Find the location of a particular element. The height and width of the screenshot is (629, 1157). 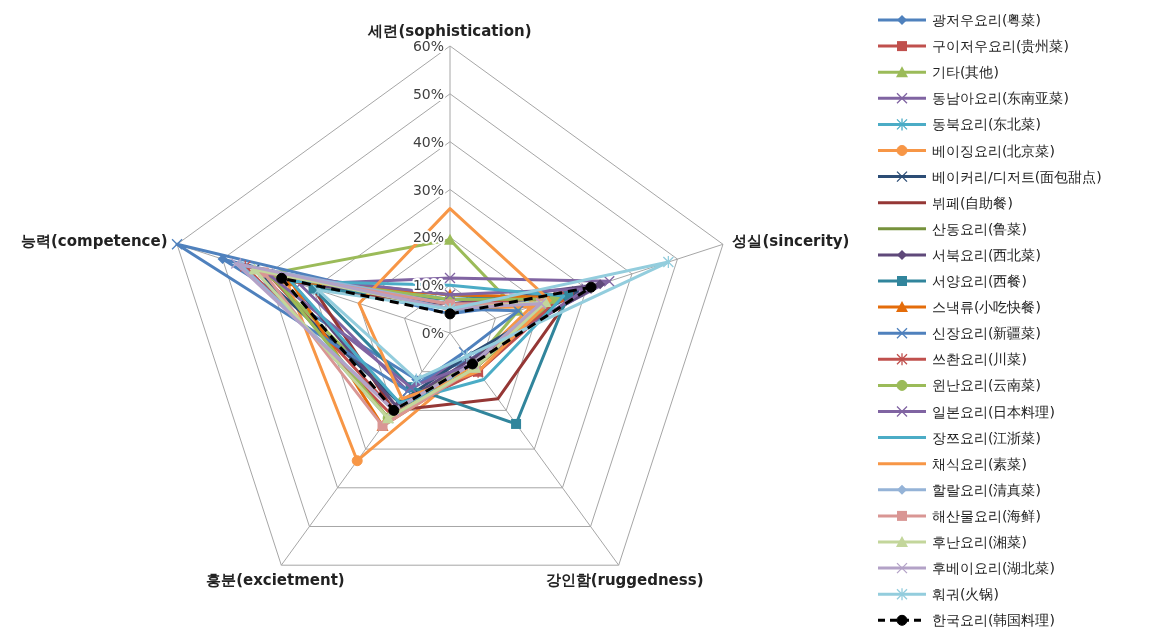

spoke-label: 흥분(excietment) is located at coordinates (275, 580).